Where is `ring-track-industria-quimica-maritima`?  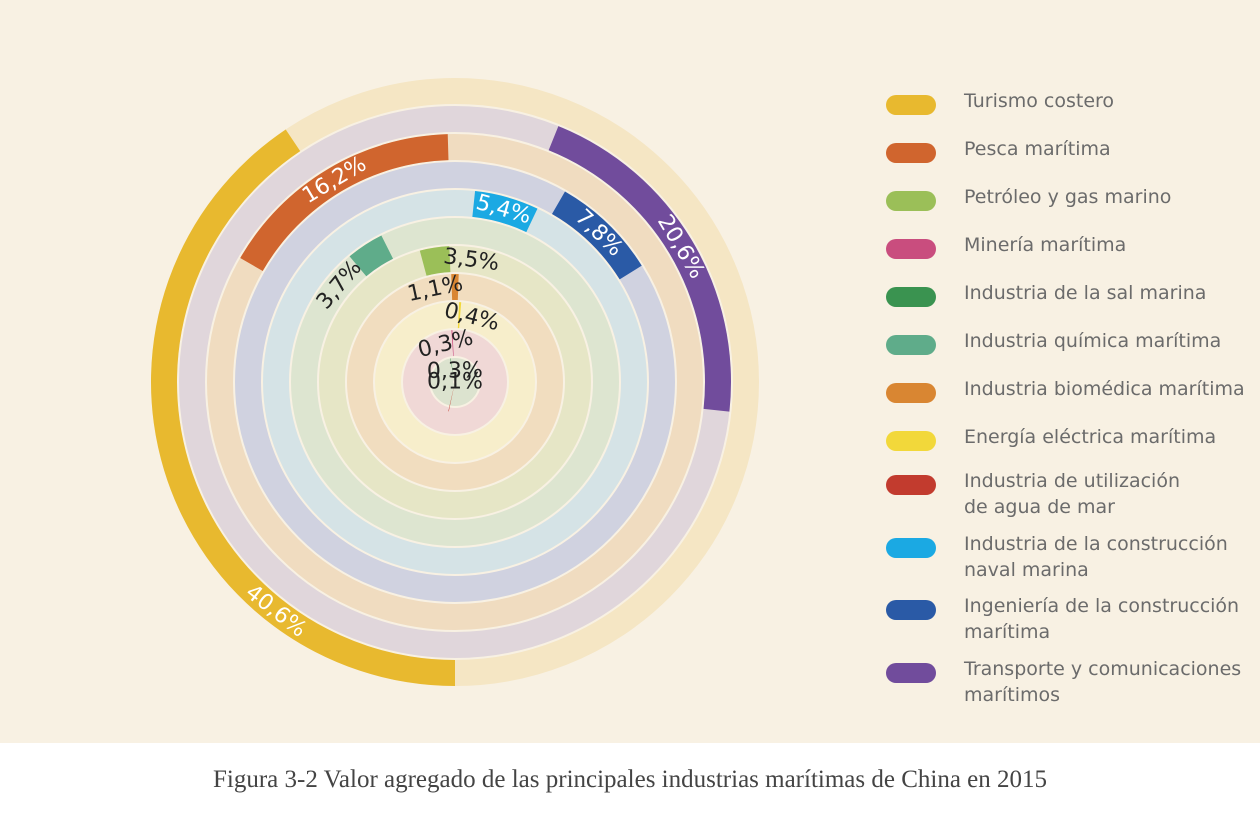 ring-track-industria-quimica-maritima is located at coordinates (455, 382).